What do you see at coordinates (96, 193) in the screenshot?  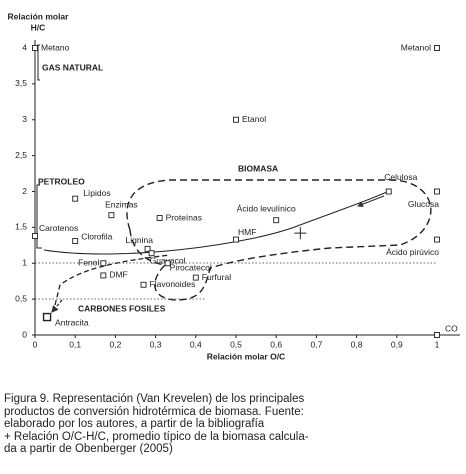 I see `point-label: Lípidos` at bounding box center [96, 193].